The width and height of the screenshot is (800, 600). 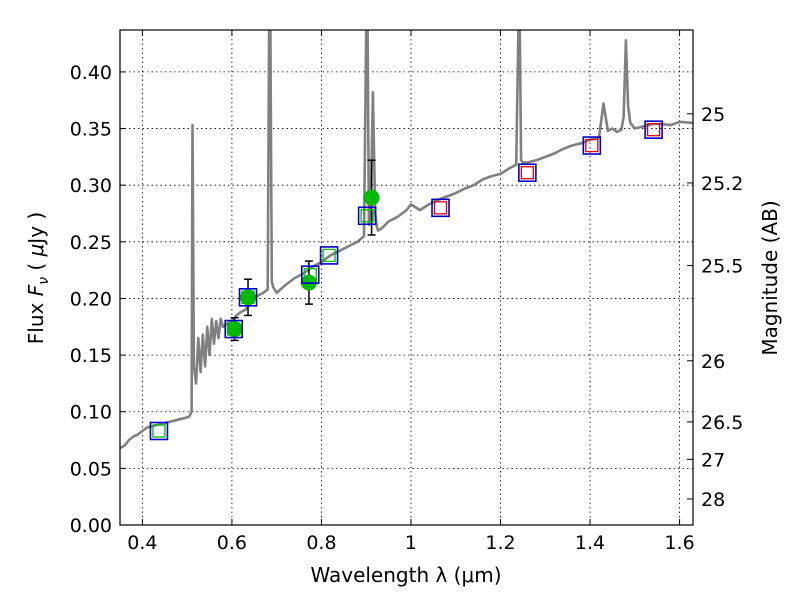 What do you see at coordinates (91, 130) in the screenshot?
I see `y-tick-label: 0.35` at bounding box center [91, 130].